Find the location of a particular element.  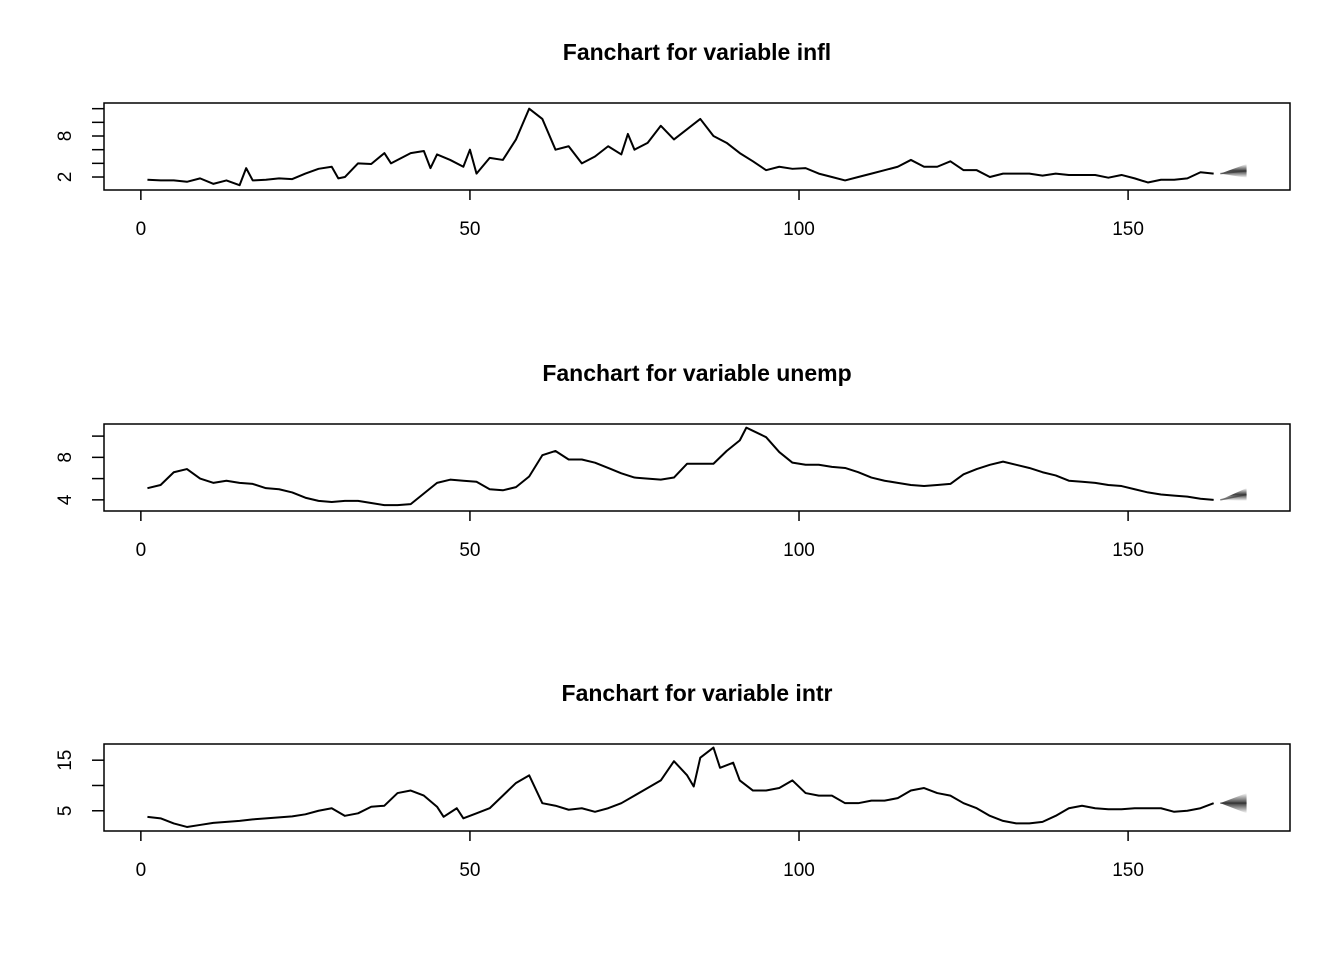

y-tick-label: 15 is located at coordinates (65, 760).